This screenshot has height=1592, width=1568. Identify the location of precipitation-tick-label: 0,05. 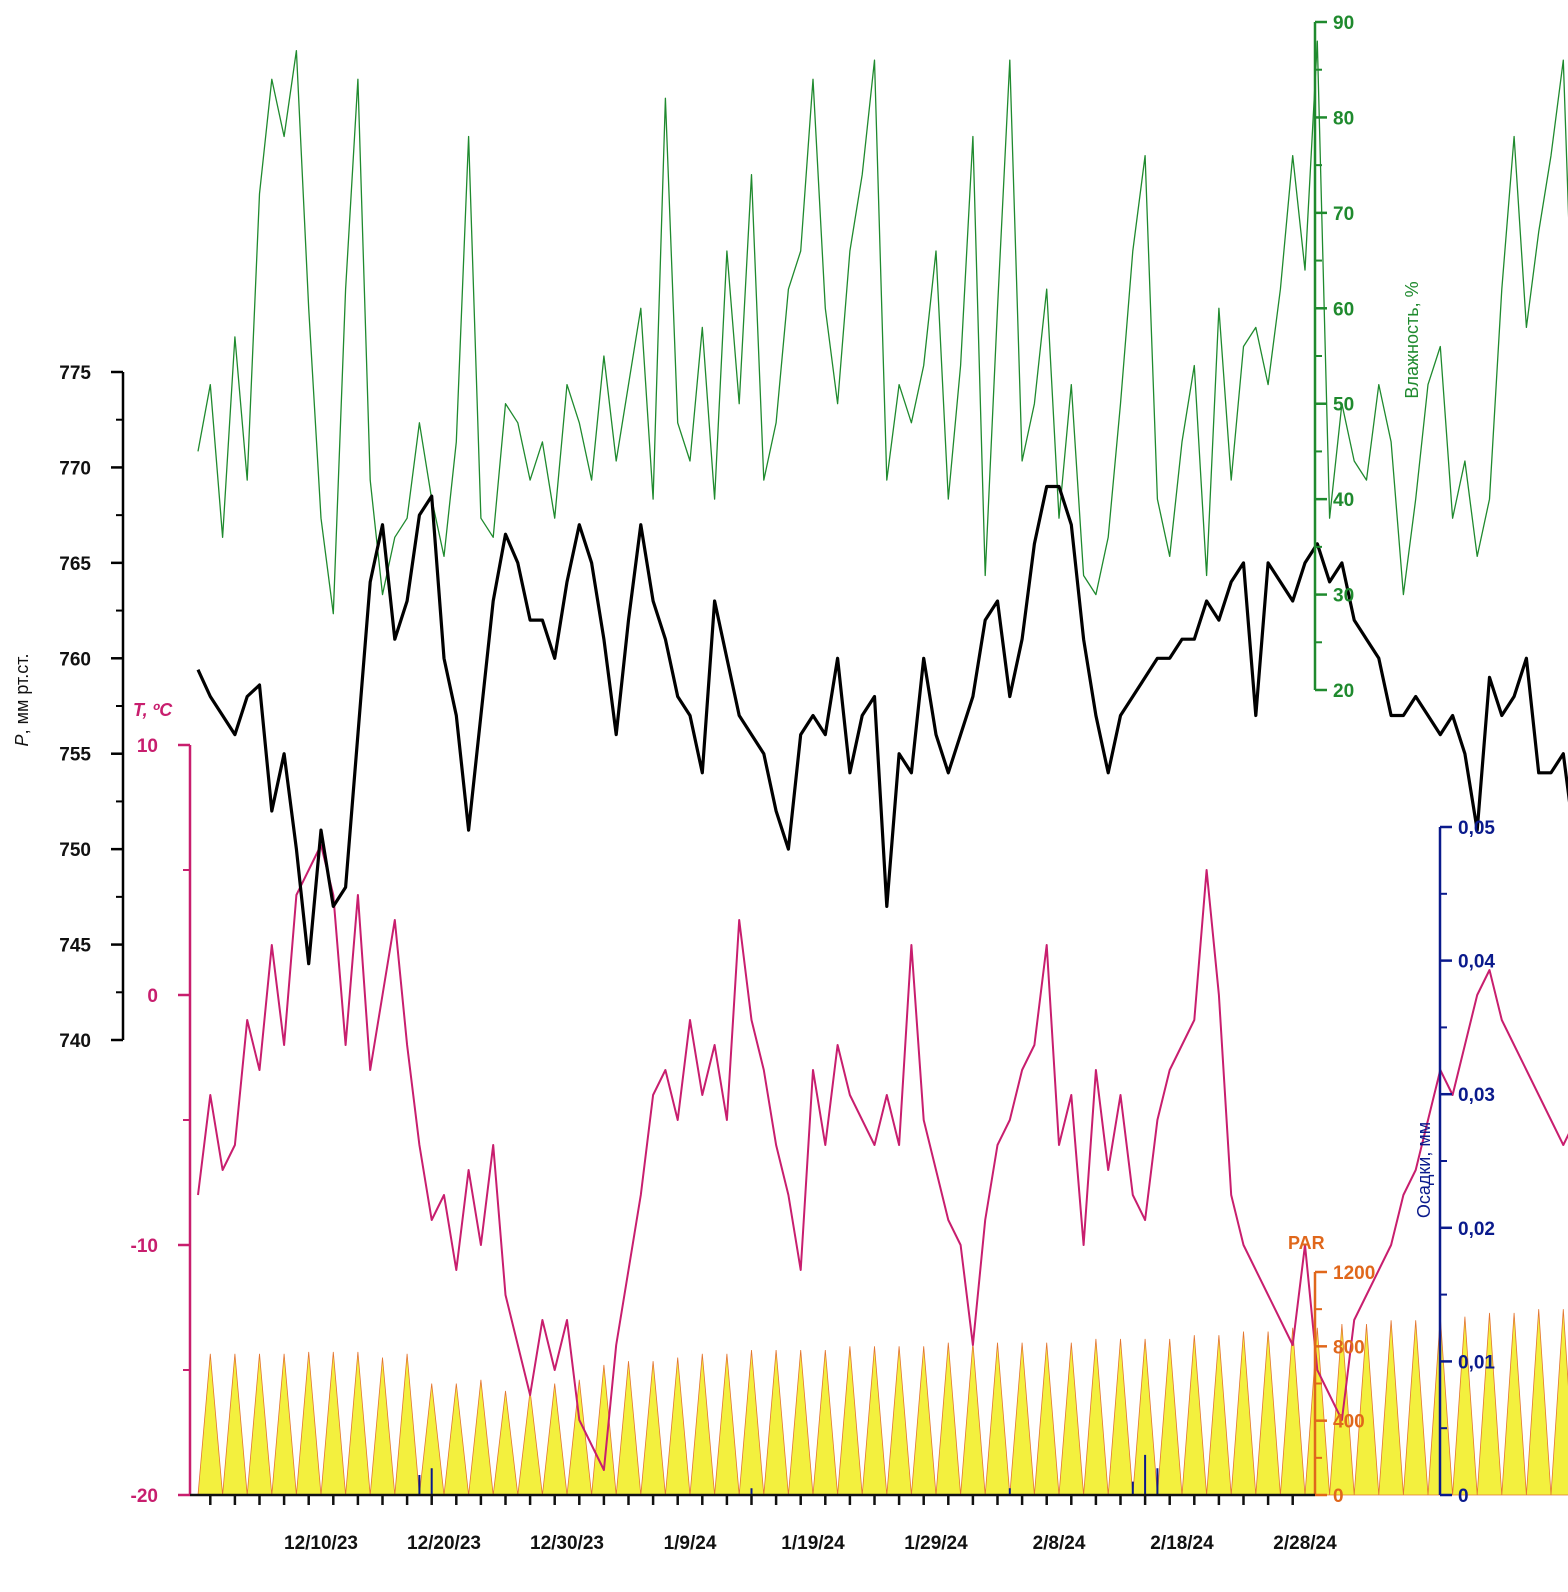
(1476, 828).